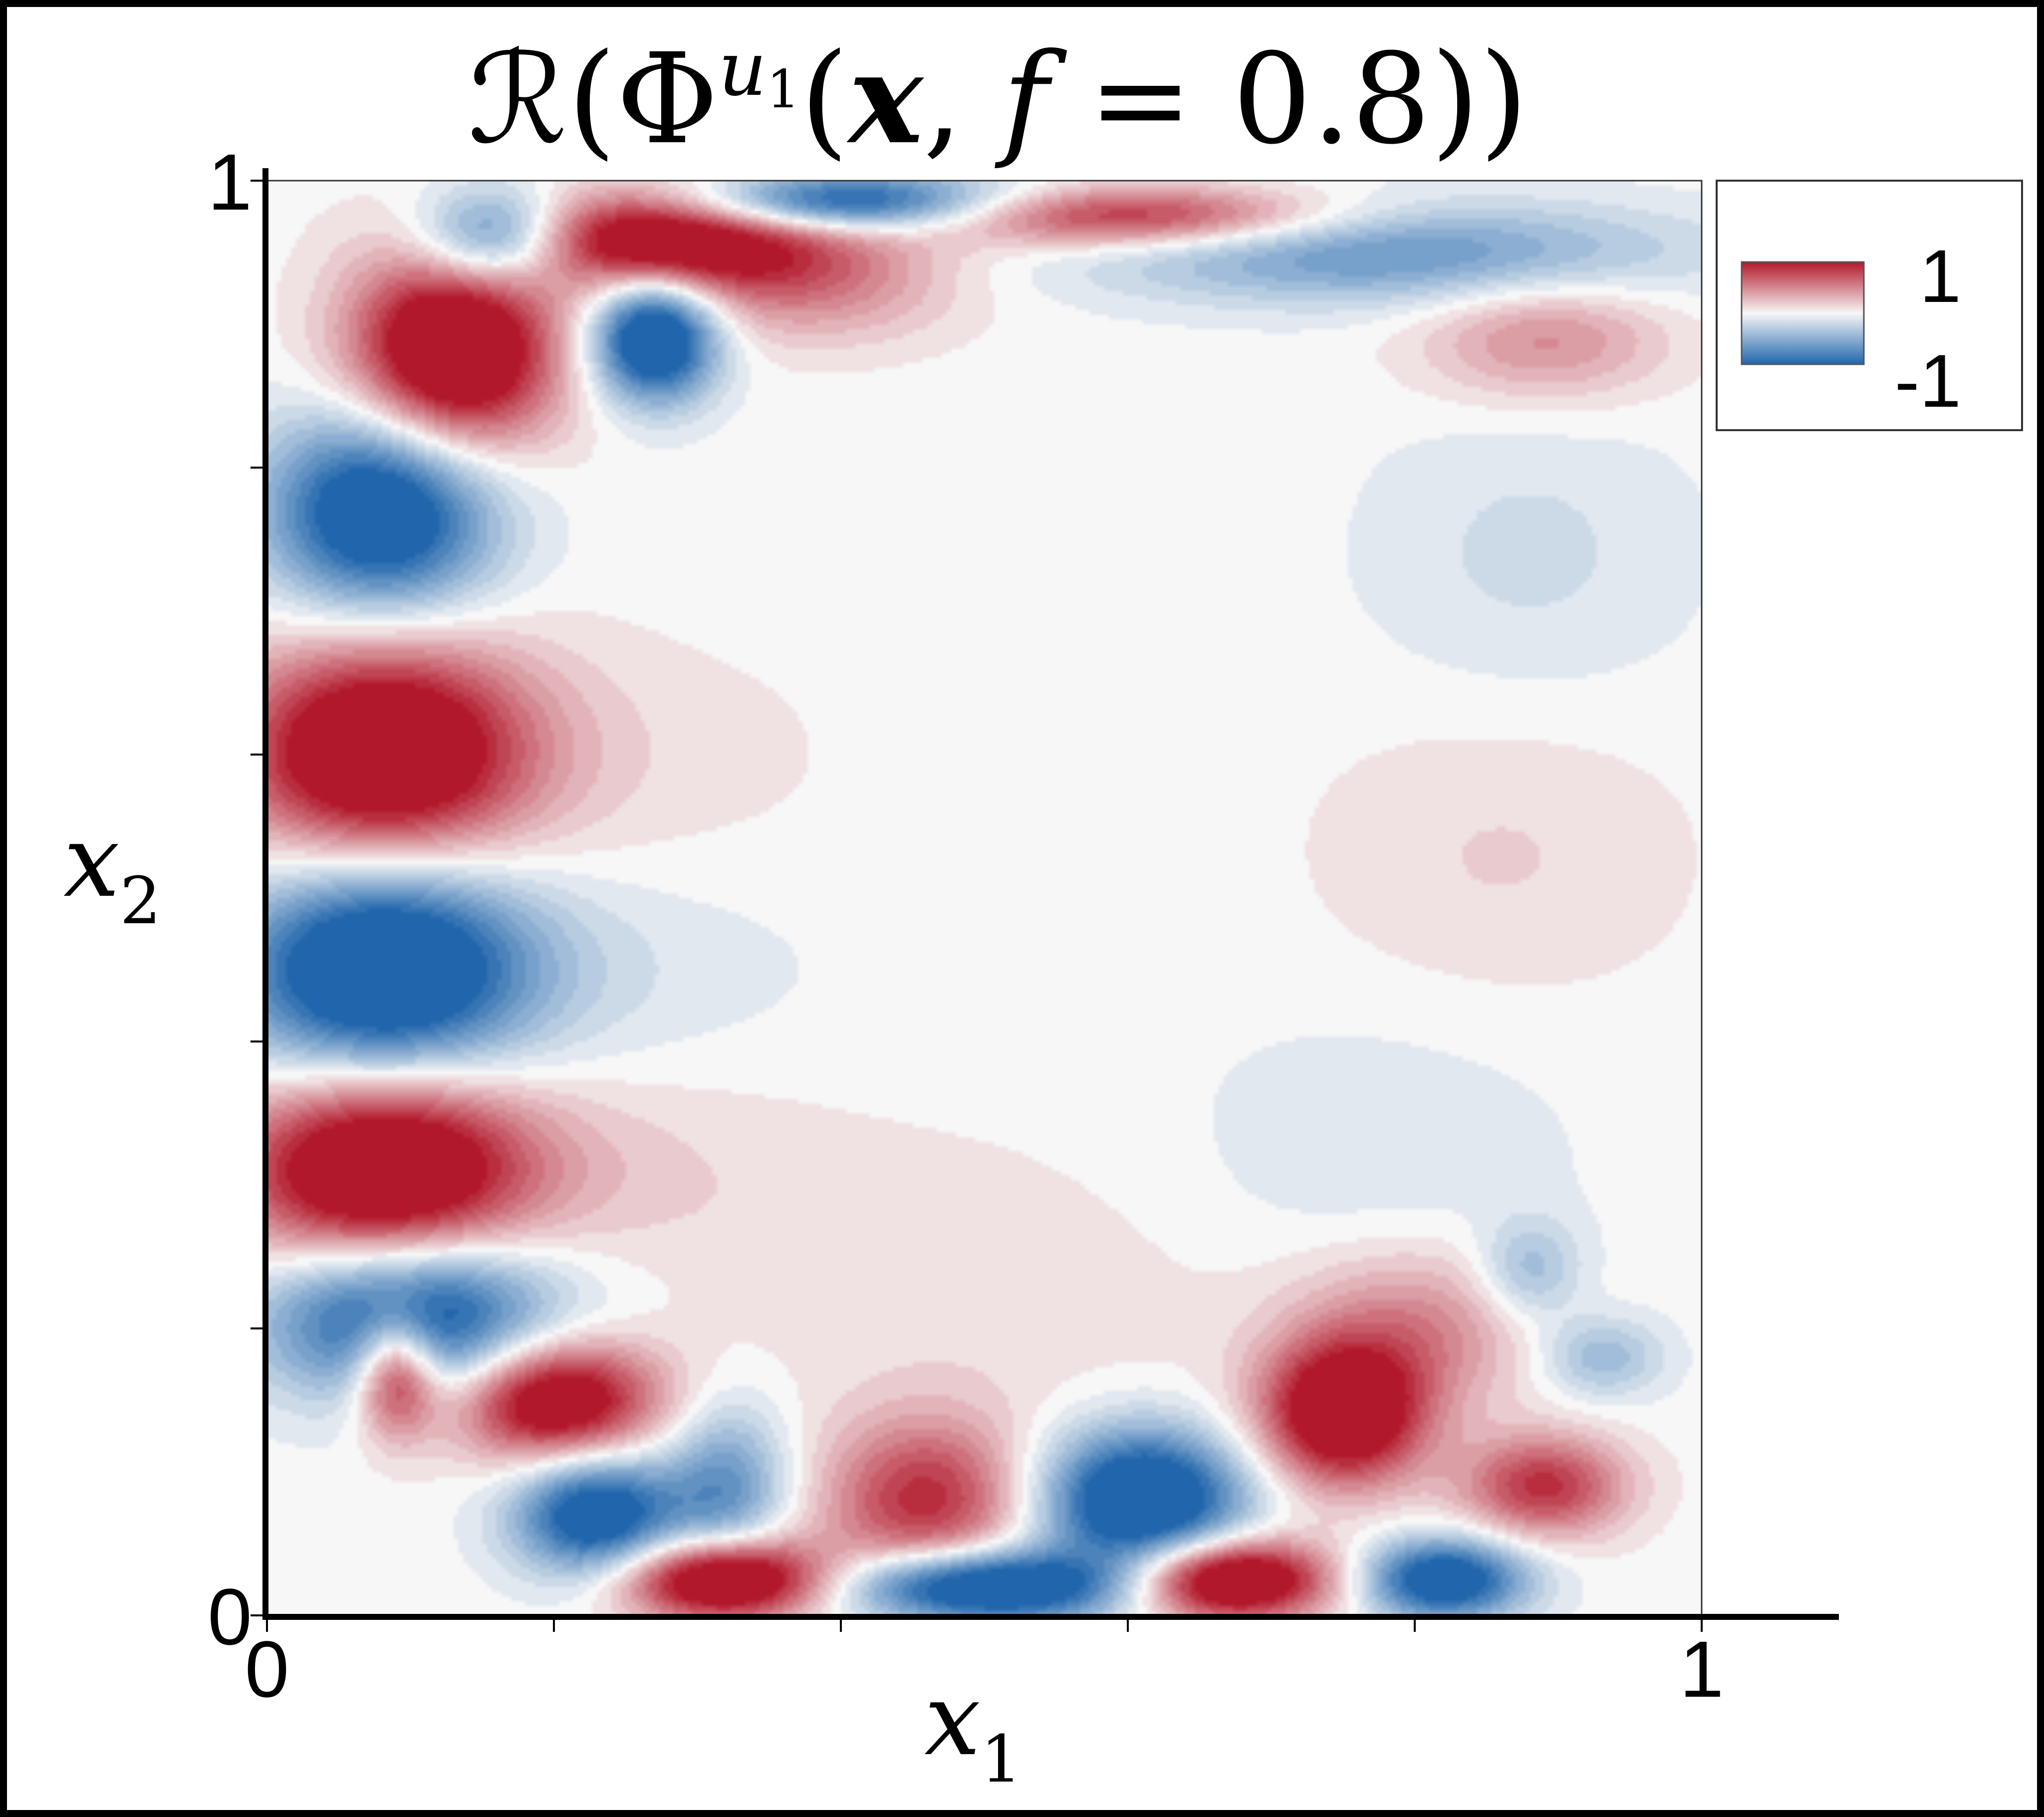  What do you see at coordinates (1928, 381) in the screenshot?
I see `colorbar-min-label: -1` at bounding box center [1928, 381].